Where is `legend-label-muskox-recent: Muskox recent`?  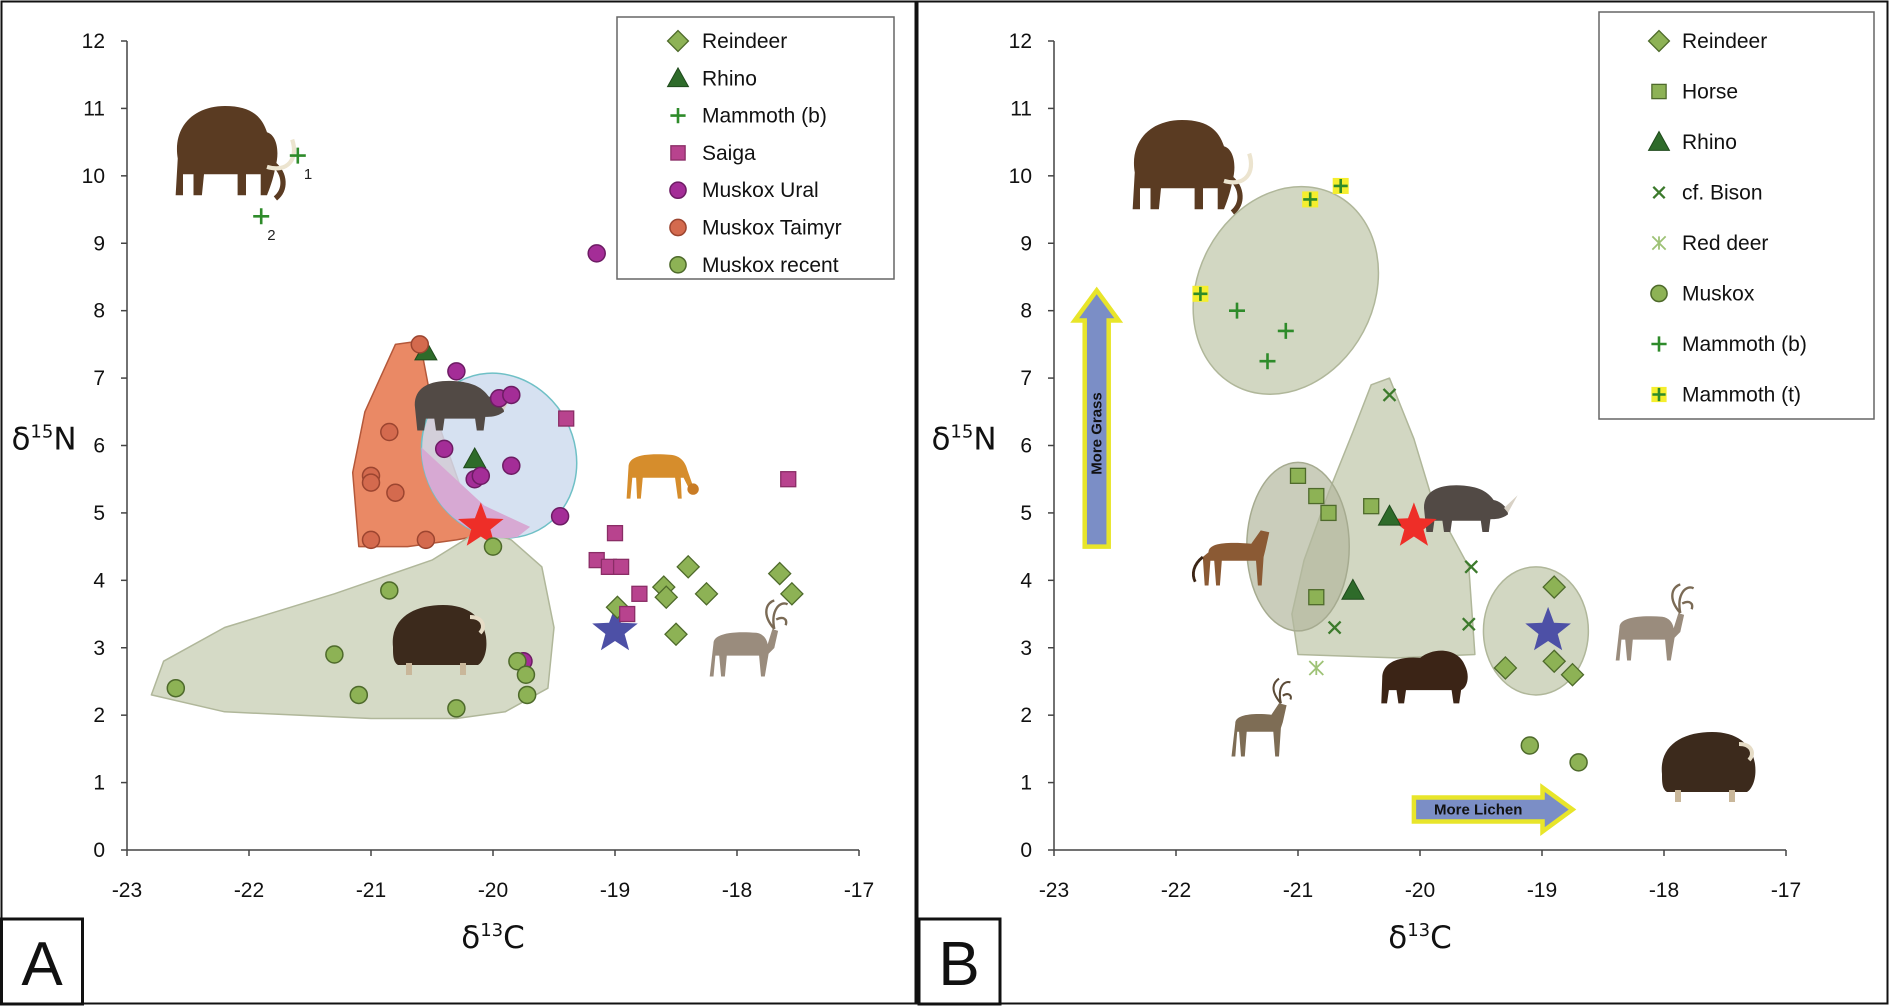 legend-label-muskox-recent: Muskox recent is located at coordinates (770, 265).